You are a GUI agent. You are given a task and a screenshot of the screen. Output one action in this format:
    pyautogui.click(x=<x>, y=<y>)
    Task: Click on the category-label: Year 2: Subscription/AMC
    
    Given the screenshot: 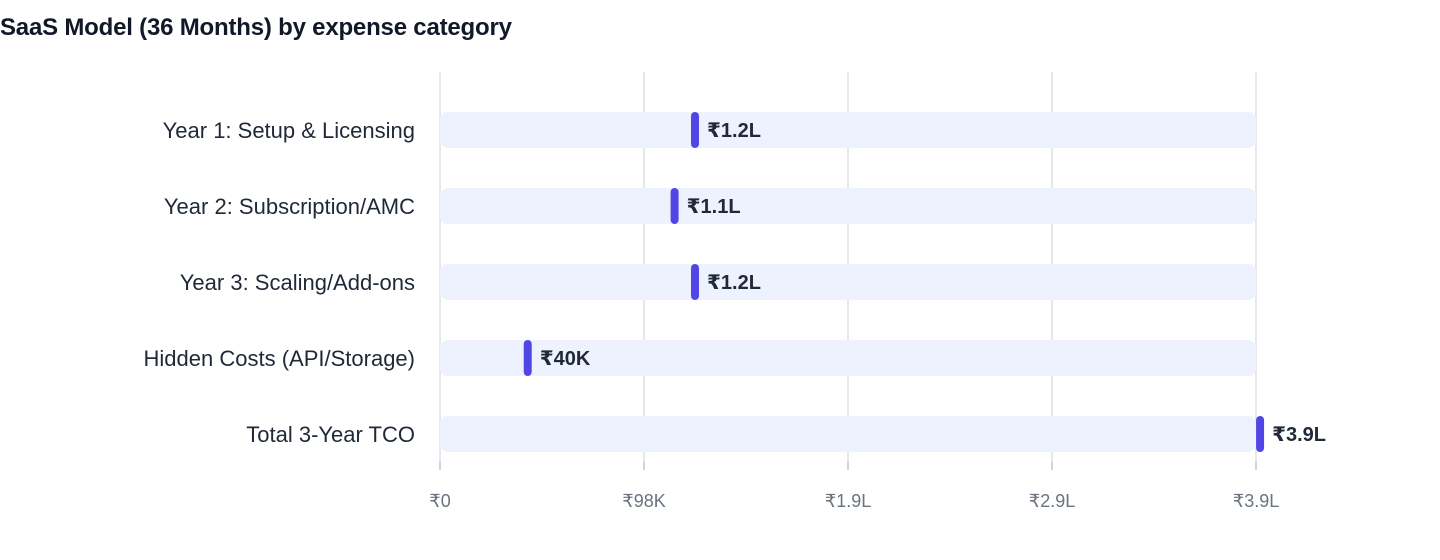 What is the action you would take?
    pyautogui.click(x=289, y=206)
    